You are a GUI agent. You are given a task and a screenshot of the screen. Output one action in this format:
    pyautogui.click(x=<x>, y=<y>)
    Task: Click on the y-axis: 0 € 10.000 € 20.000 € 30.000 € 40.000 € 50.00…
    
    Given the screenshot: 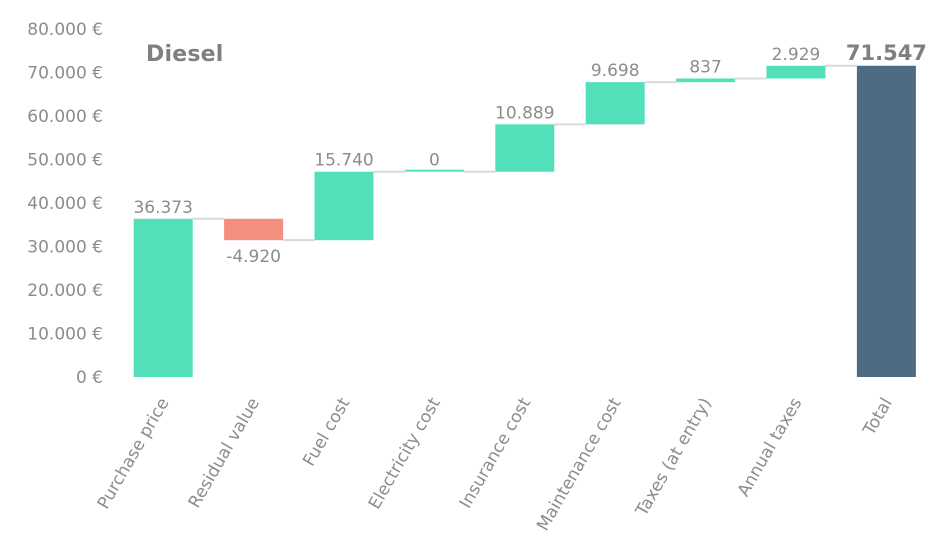 What is the action you would take?
    pyautogui.click(x=65, y=204)
    